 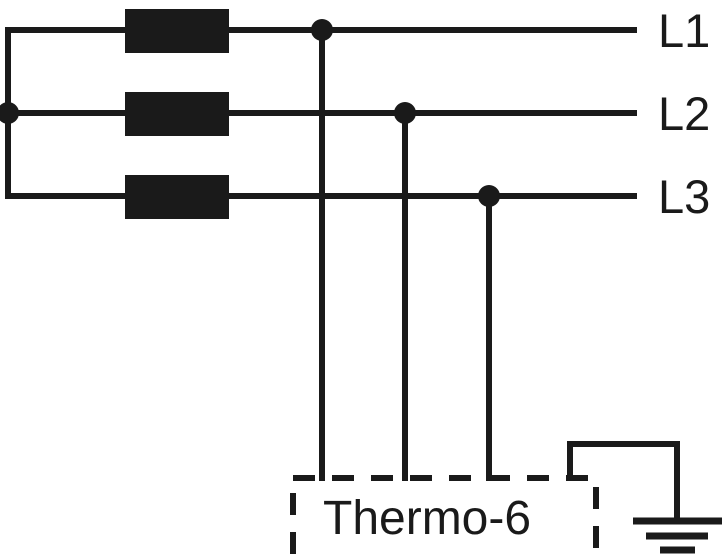 I want to click on fuse-block-l1, so click(x=177, y=31).